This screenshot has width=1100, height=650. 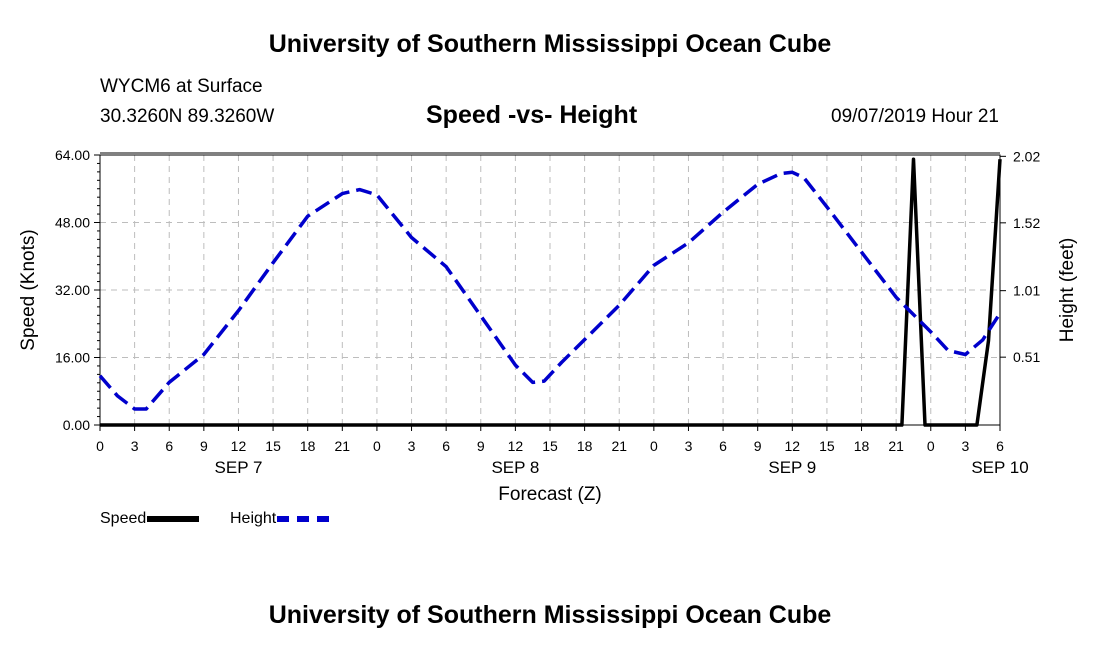 What do you see at coordinates (28, 289) in the screenshot?
I see `y-left-axis-title: Speed (Knots)` at bounding box center [28, 289].